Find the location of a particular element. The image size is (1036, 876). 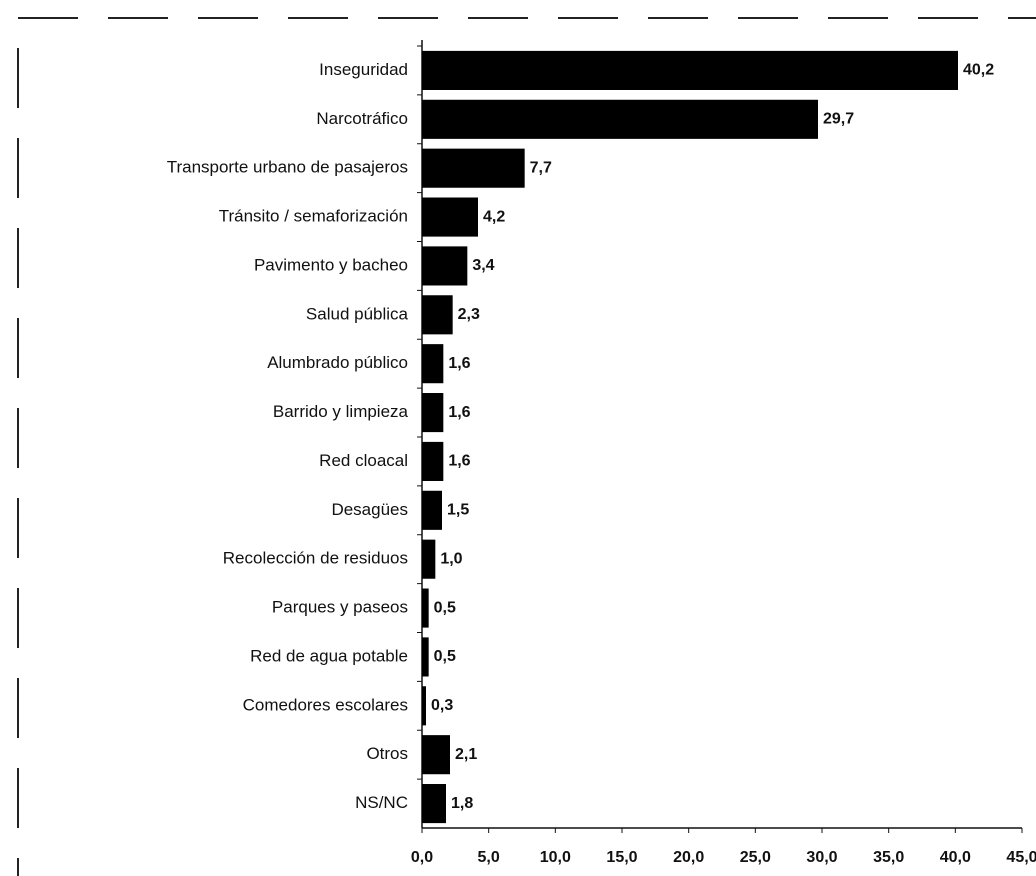

value-label: 0,3 is located at coordinates (442, 705).